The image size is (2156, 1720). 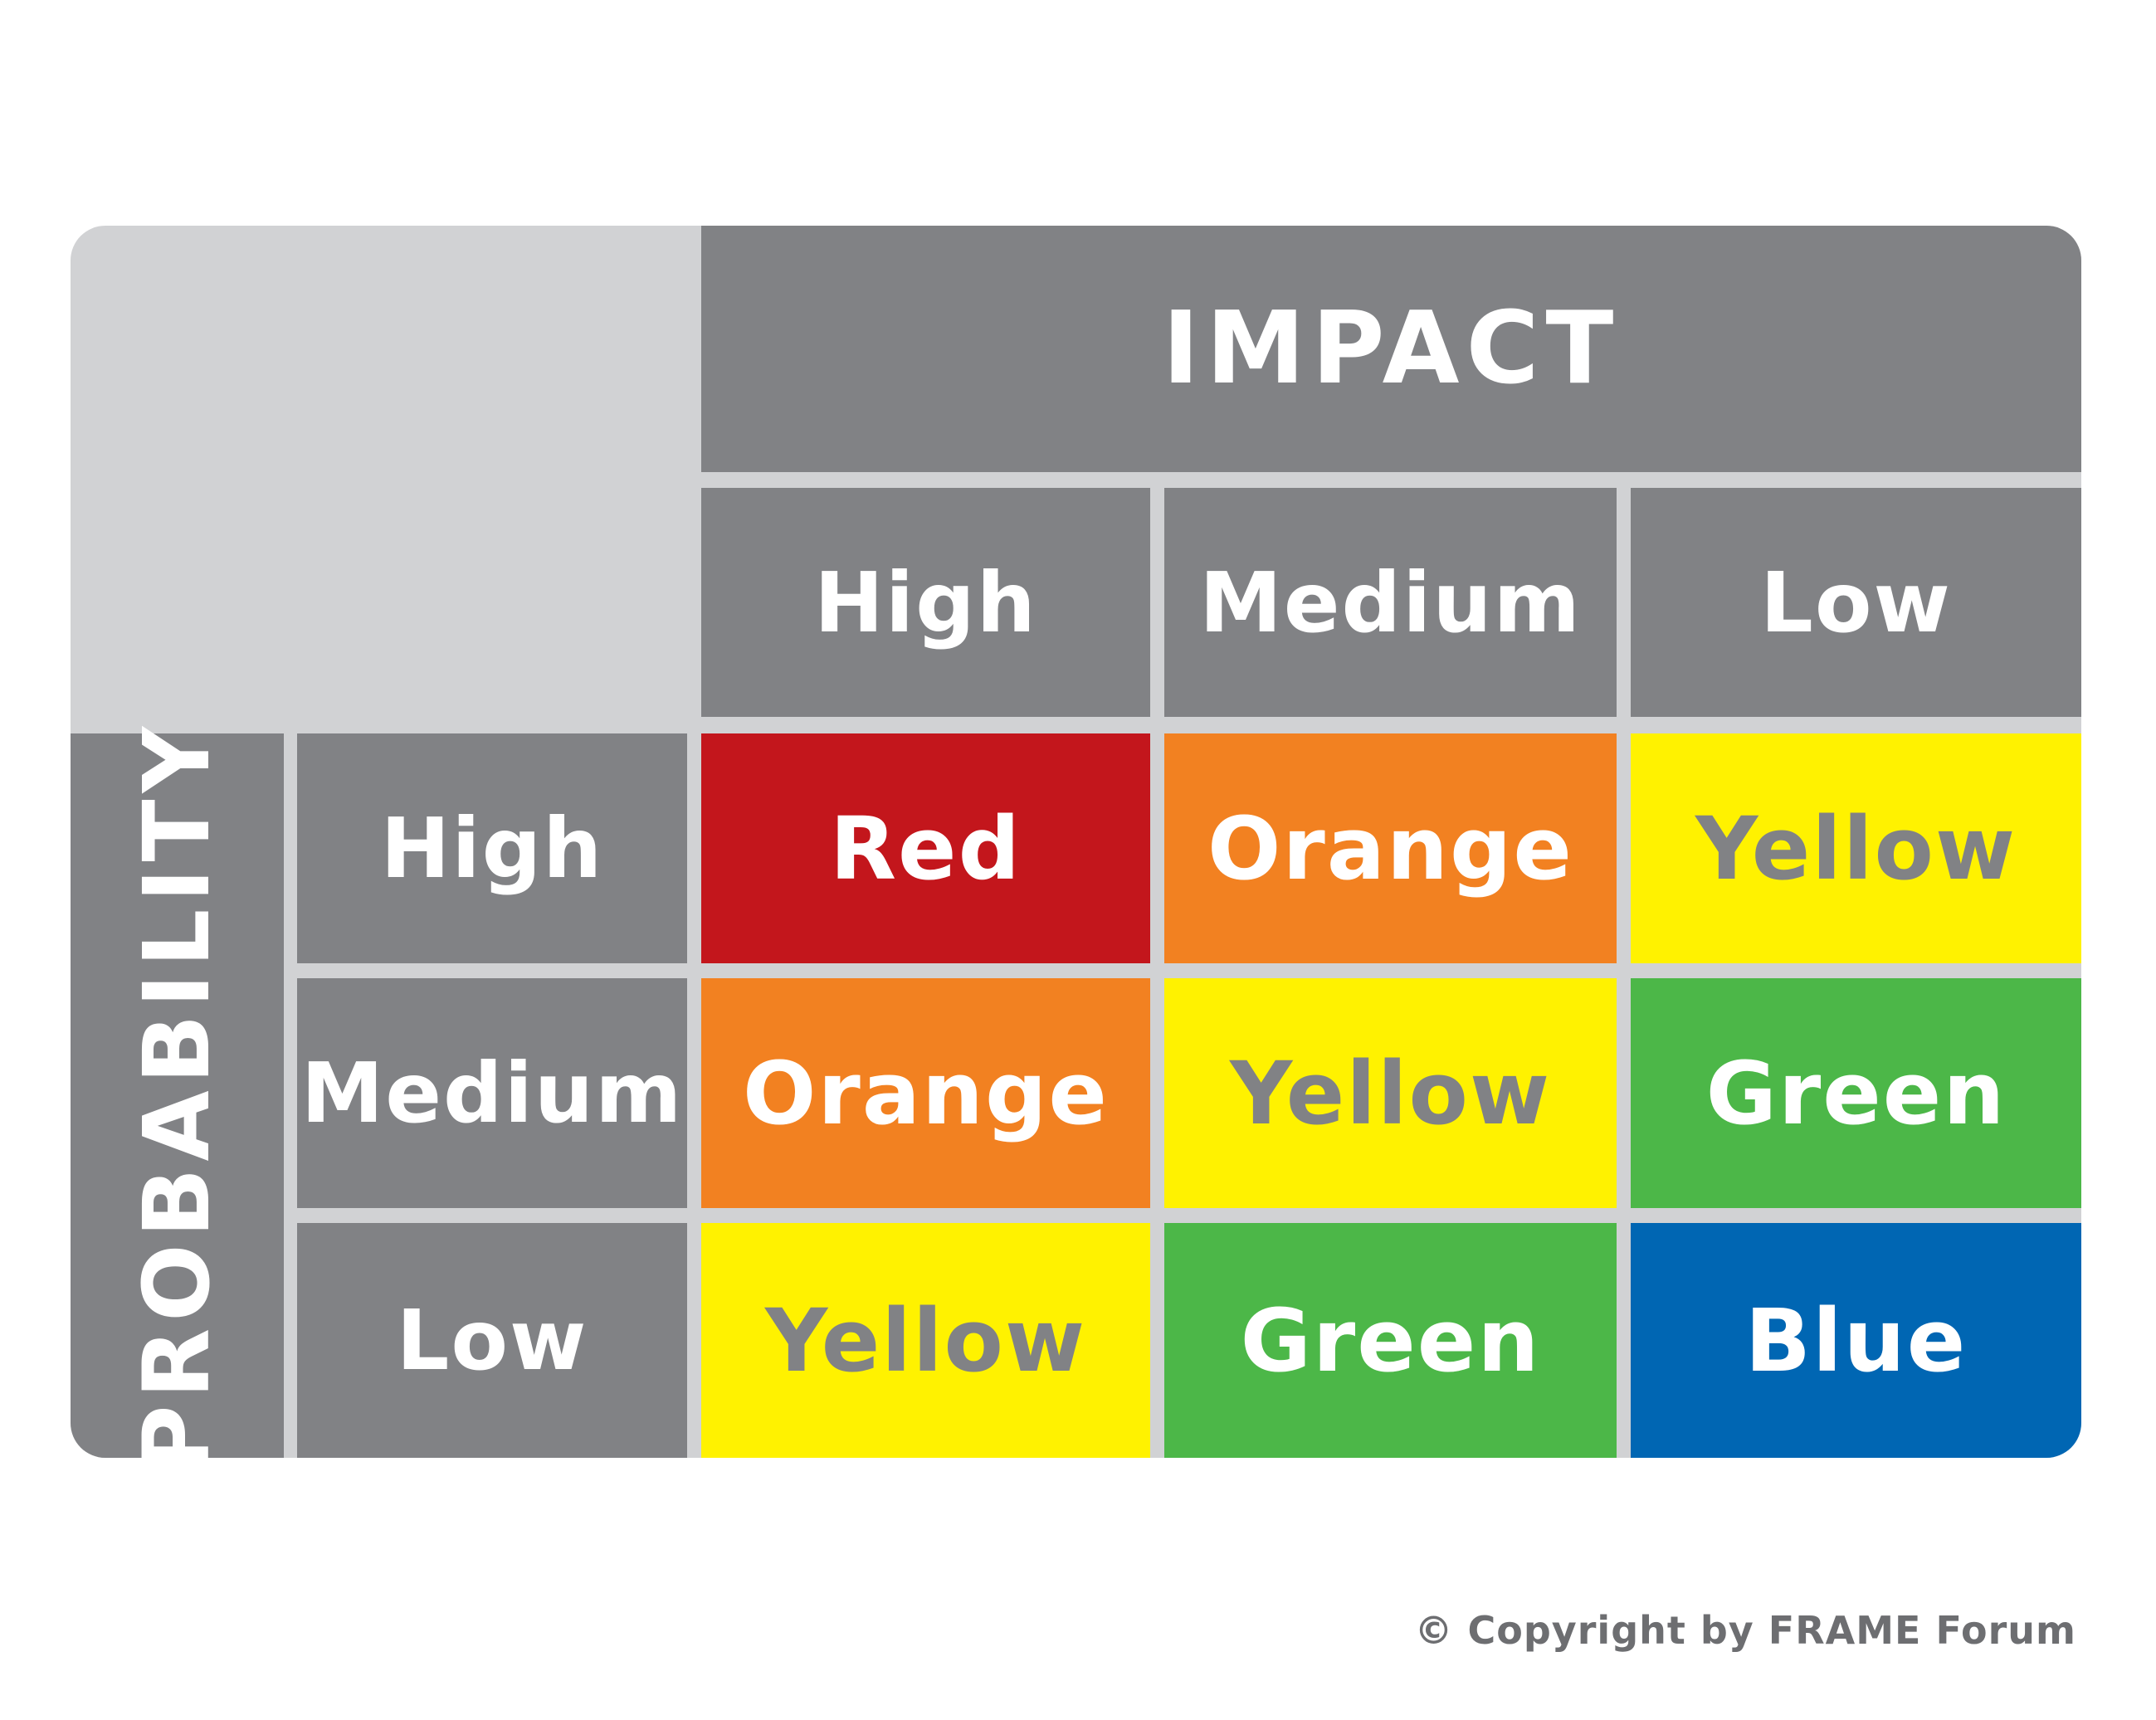 I want to click on risk-cell-prob-low-impact-low: Blue, so click(x=1856, y=1340).